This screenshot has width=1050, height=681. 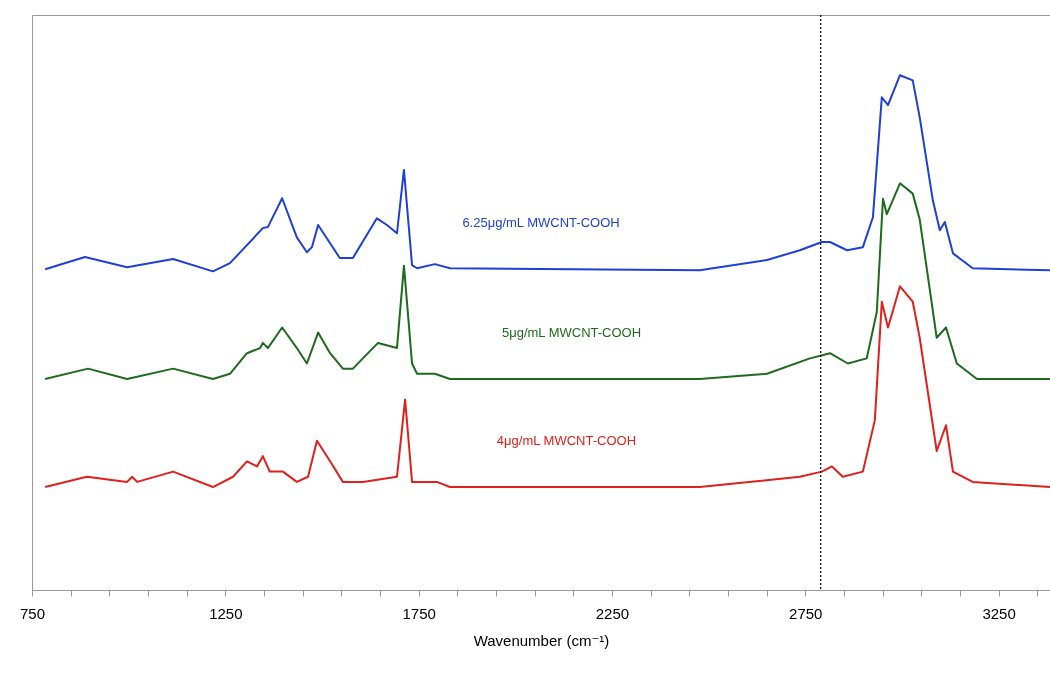 I want to click on x-tick-label: 1250, so click(x=226, y=613).